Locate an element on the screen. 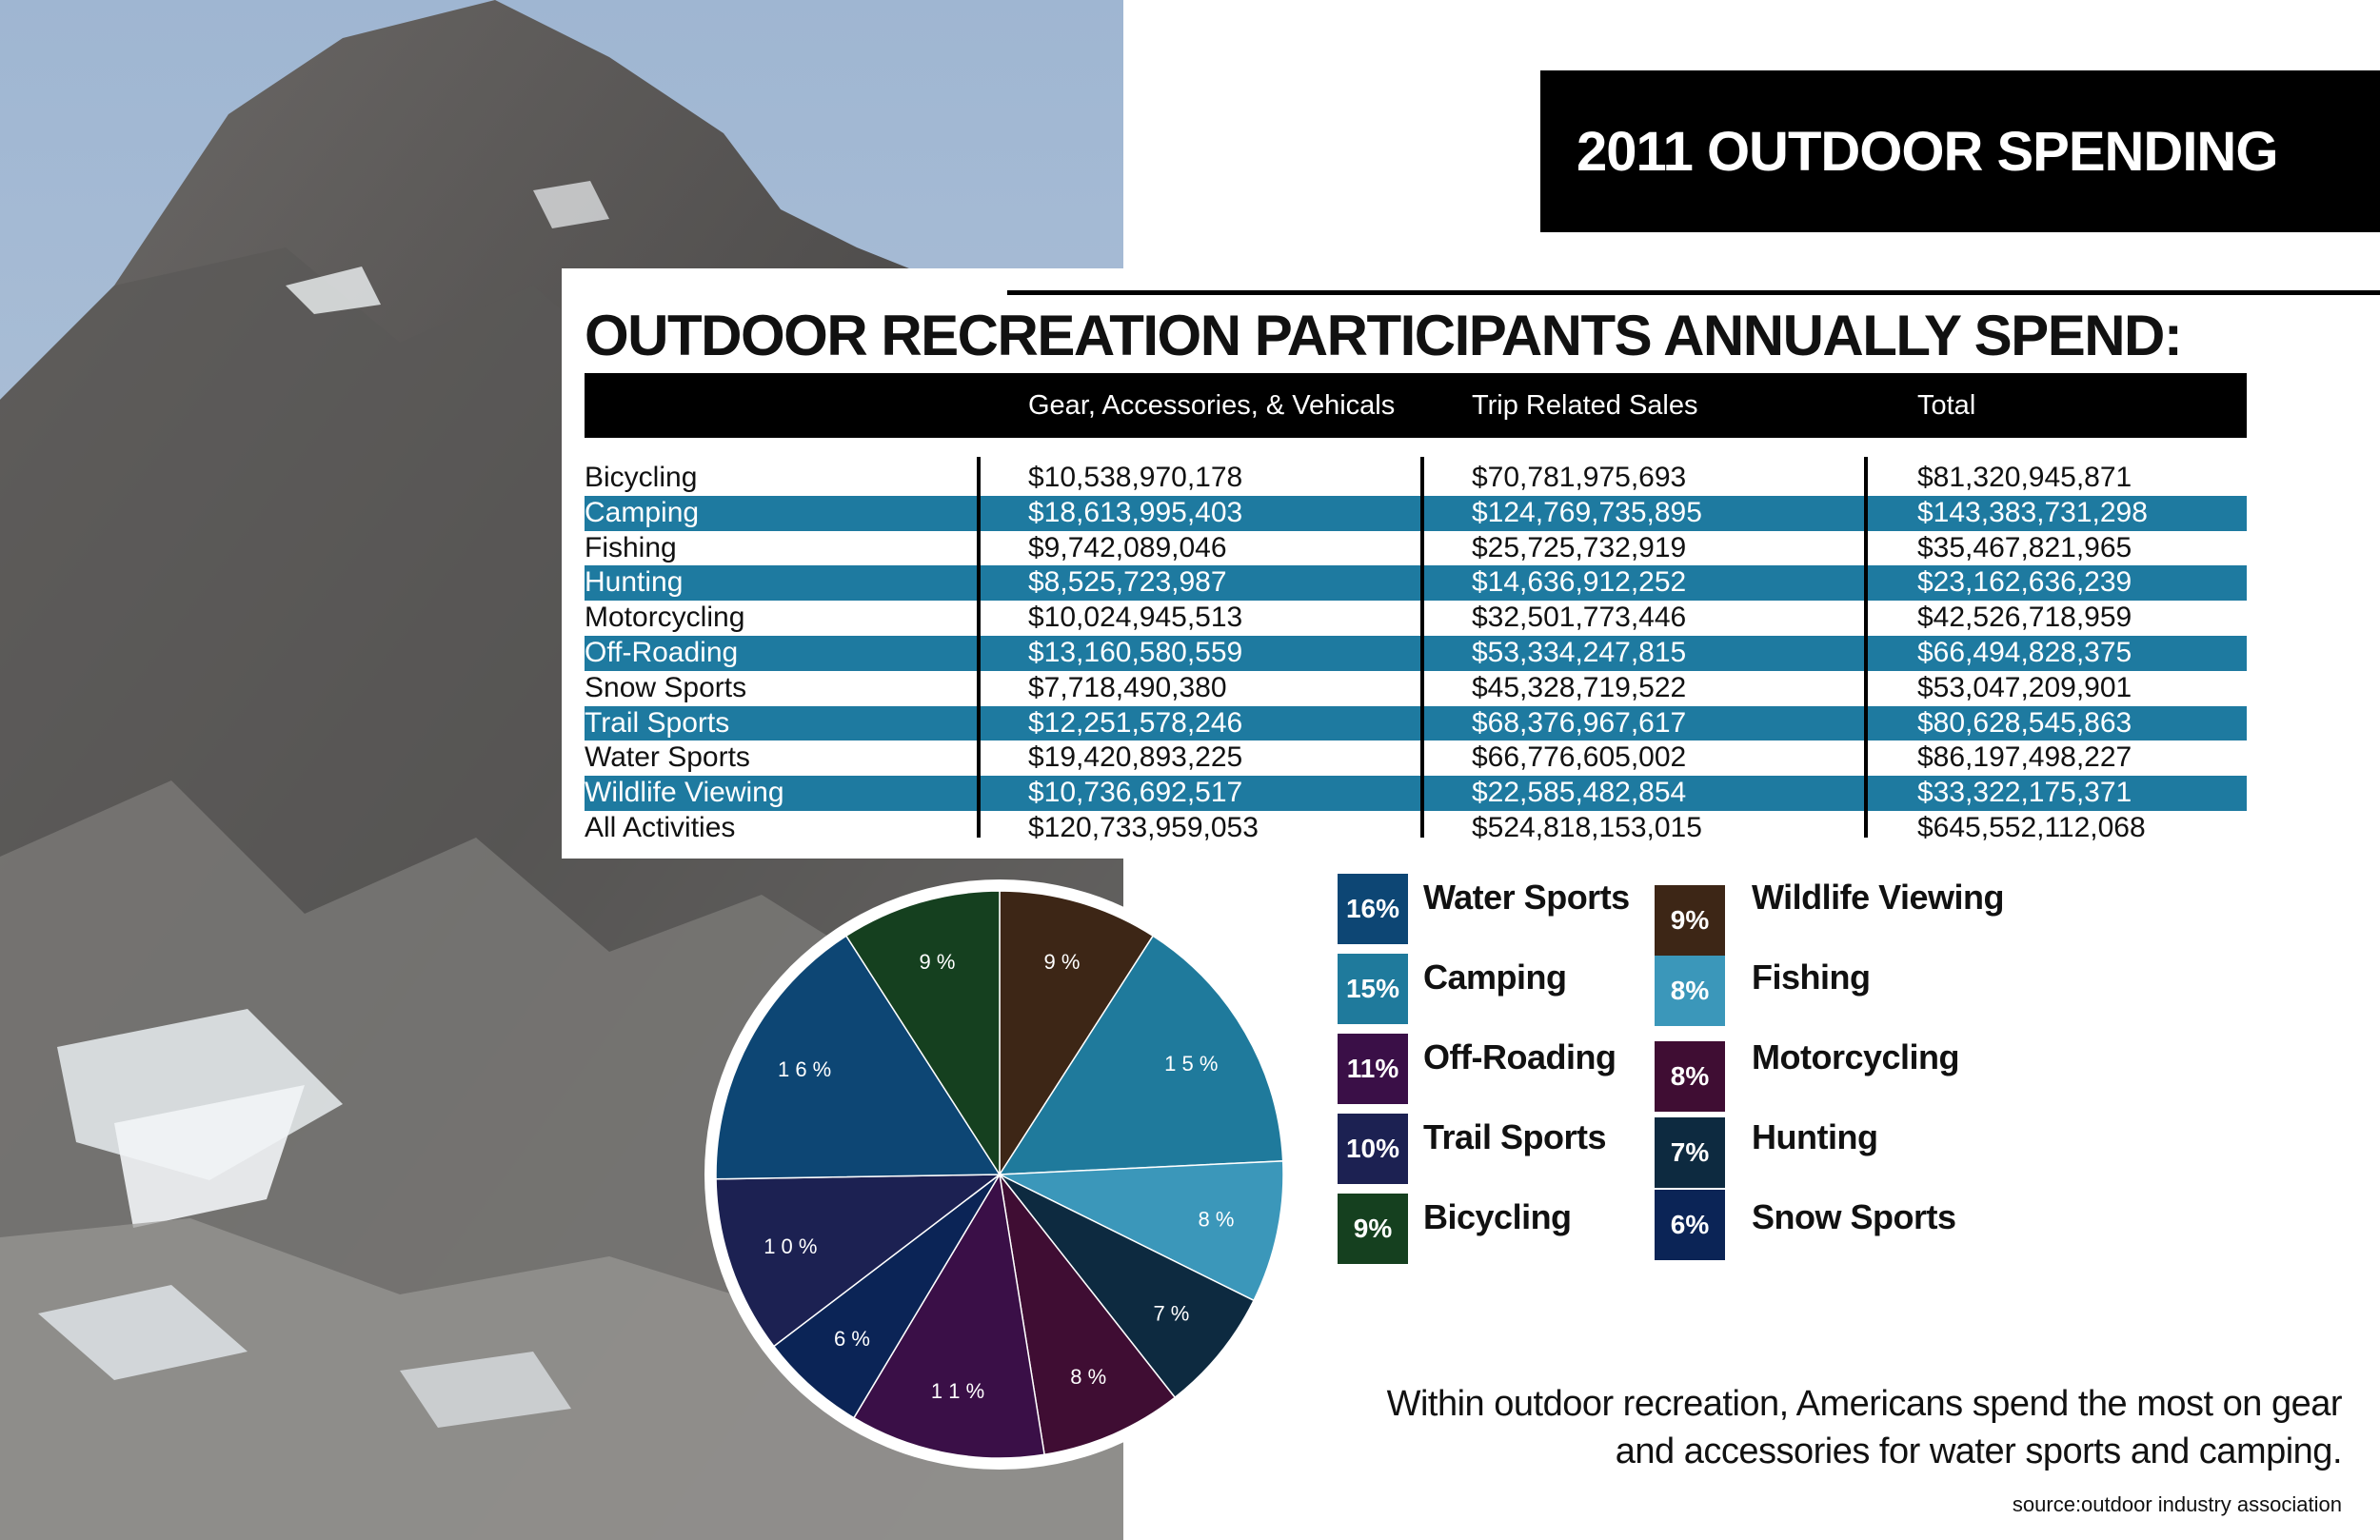 This screenshot has width=2380, height=1540. row-gear-cell: $18,613,995,403 is located at coordinates (1135, 512).